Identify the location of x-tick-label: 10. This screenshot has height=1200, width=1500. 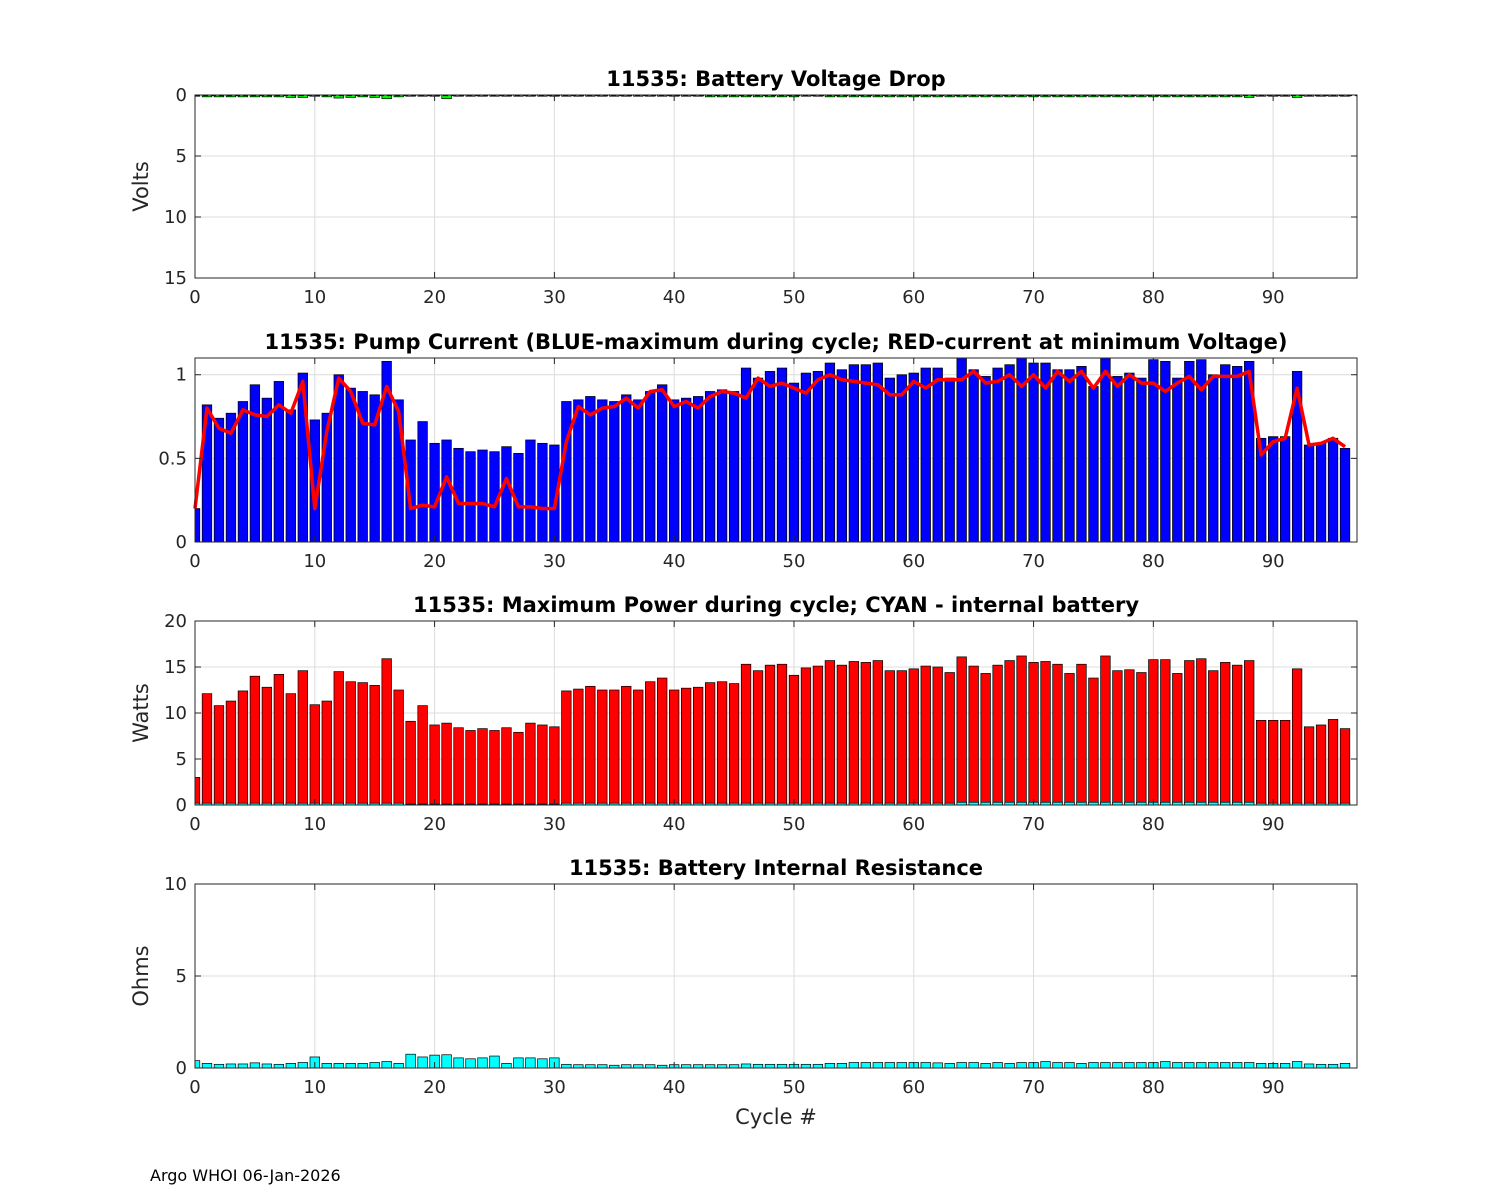
(314, 824).